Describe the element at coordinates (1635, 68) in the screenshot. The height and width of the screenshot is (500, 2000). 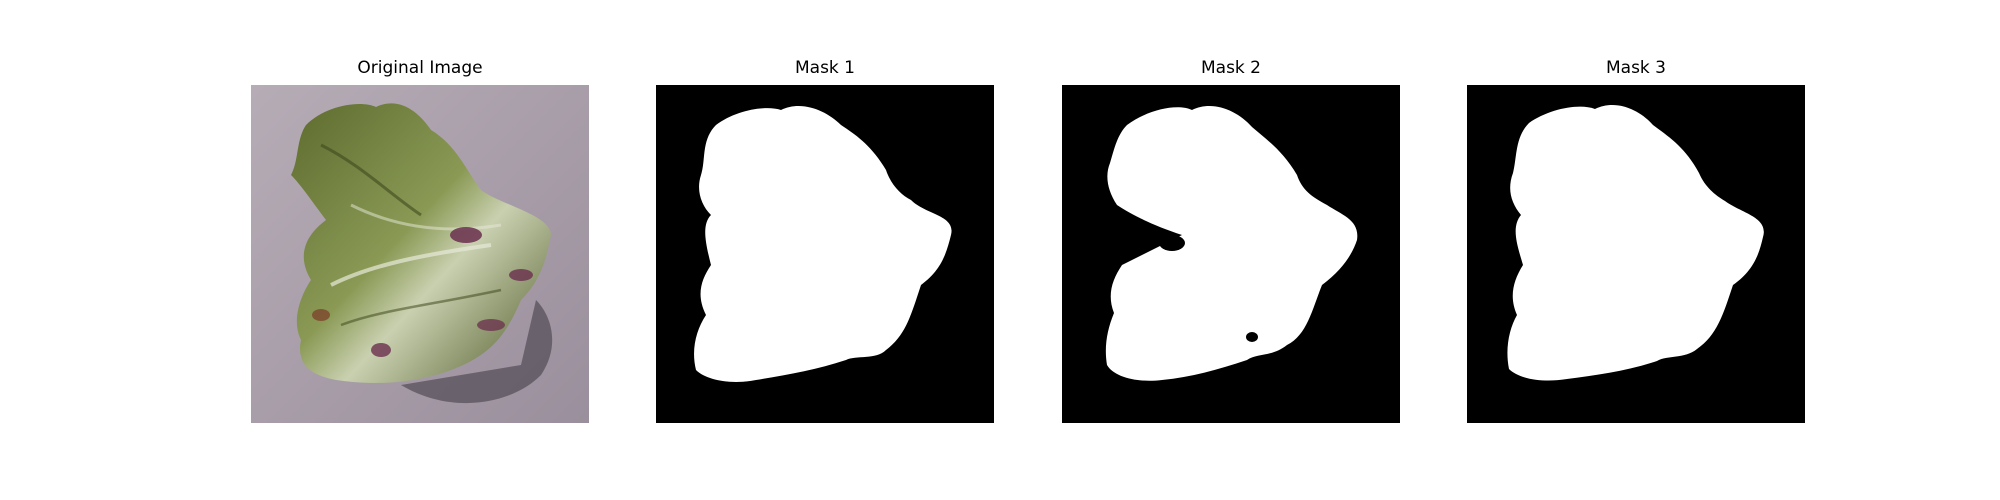
I see `panel-title: Mask 3` at that location.